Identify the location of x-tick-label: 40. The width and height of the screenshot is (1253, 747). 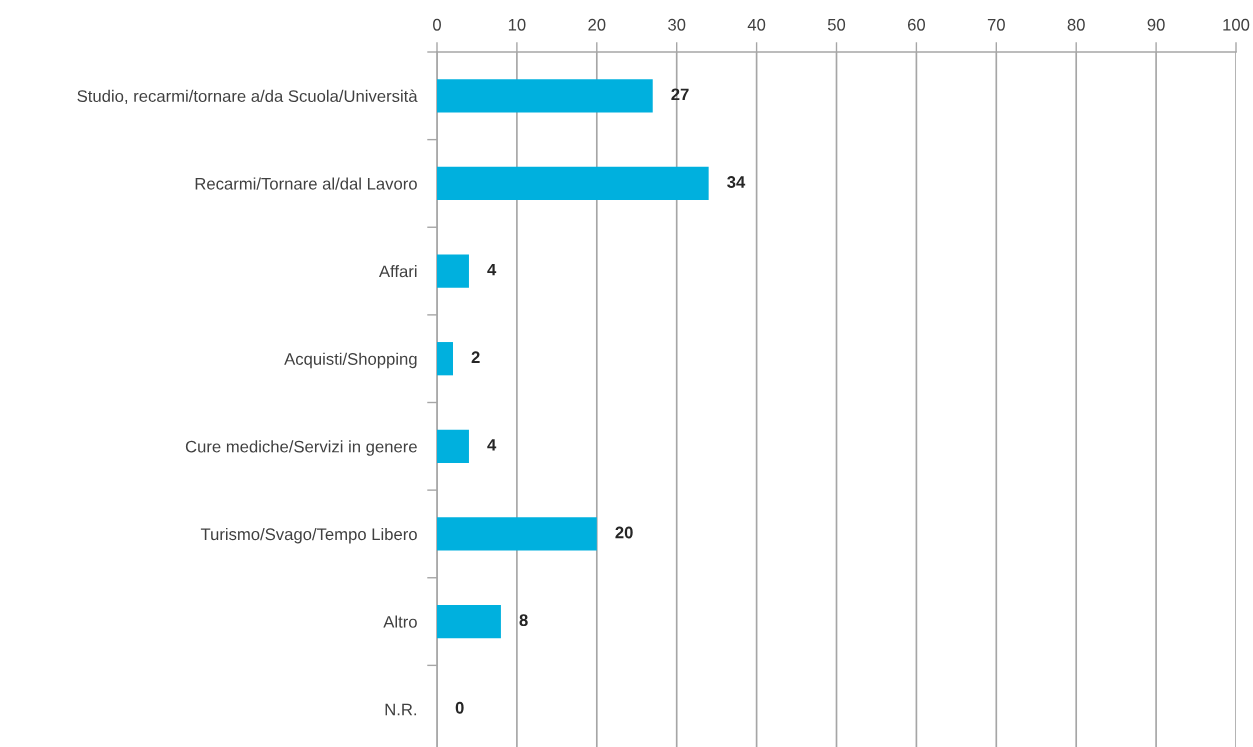
(756, 24).